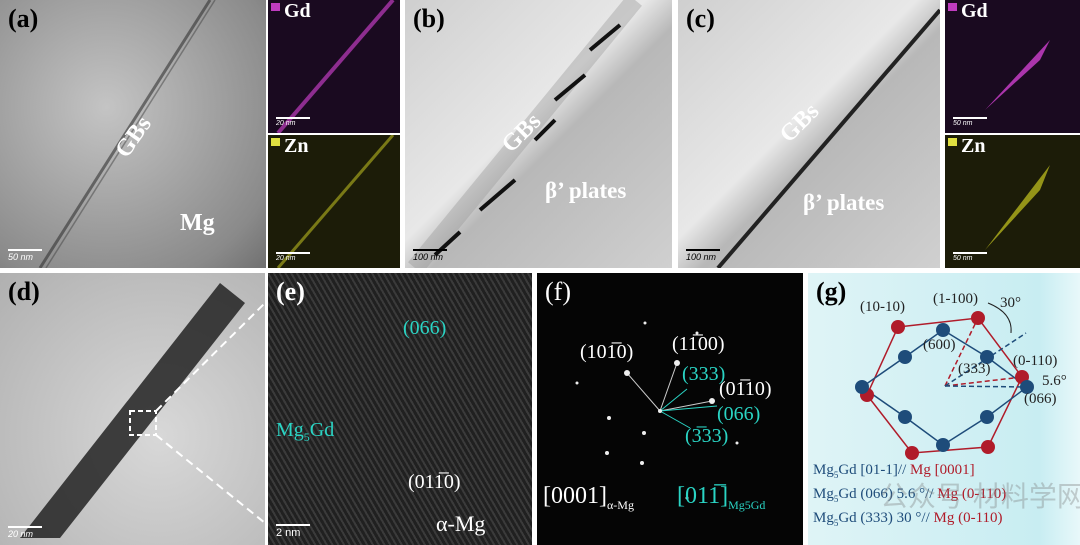 This screenshot has height=545, width=1080. What do you see at coordinates (293, 531) in the screenshot?
I see `scale-bar: 2 nm` at bounding box center [293, 531].